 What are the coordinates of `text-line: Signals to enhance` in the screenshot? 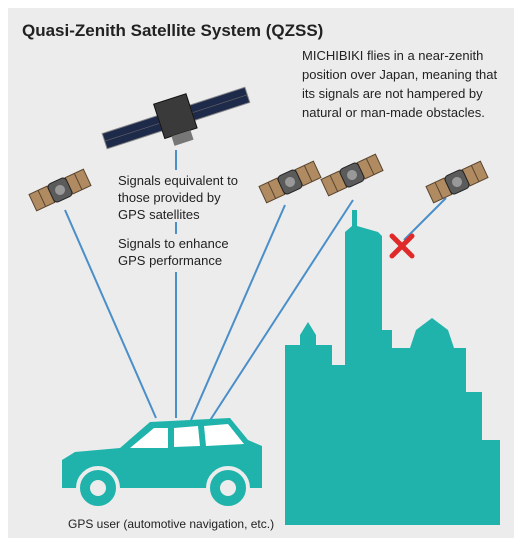 It's located at (173, 243).